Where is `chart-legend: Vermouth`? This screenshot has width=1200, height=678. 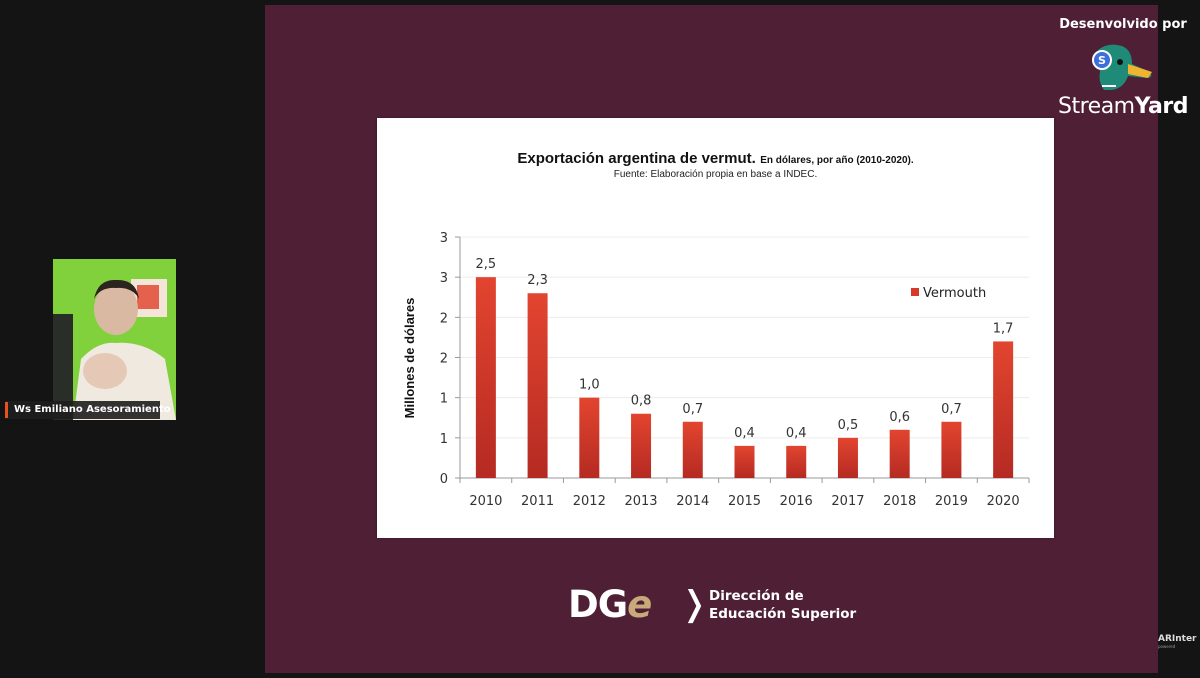
chart-legend: Vermouth is located at coordinates (948, 293).